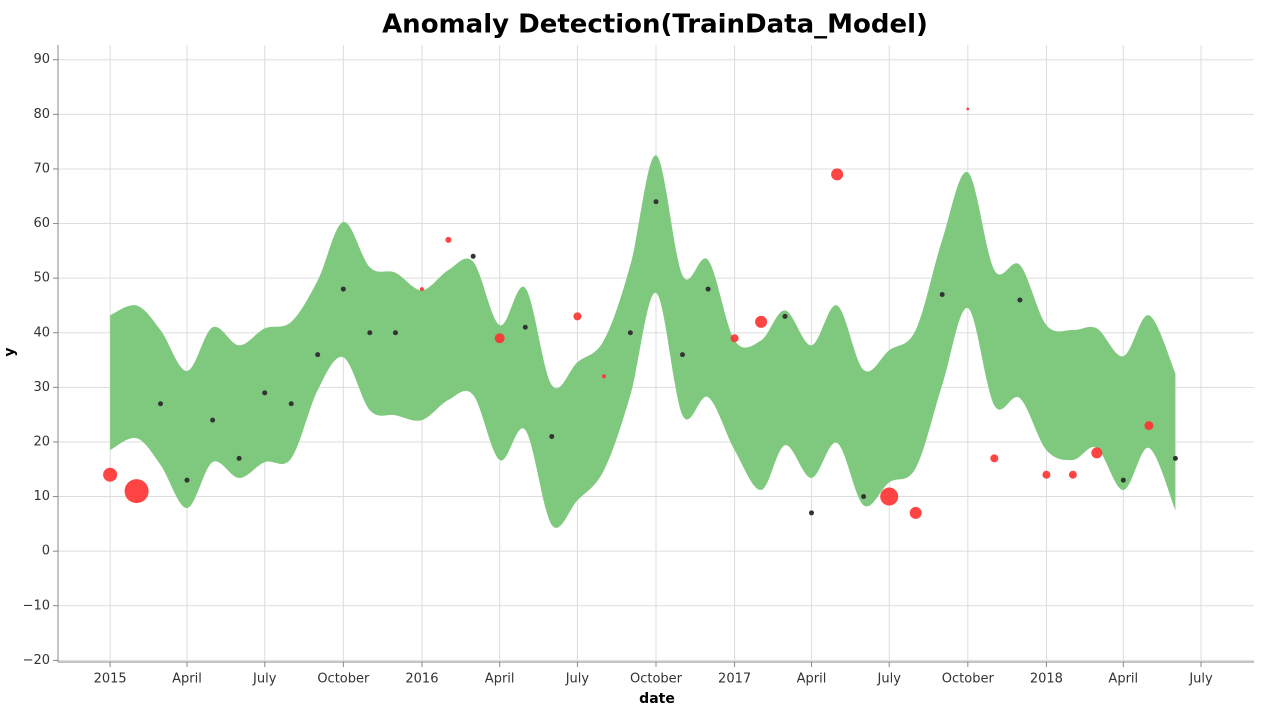 This screenshot has height=719, width=1266. I want to click on x-tick-label: 2016, so click(421, 679).